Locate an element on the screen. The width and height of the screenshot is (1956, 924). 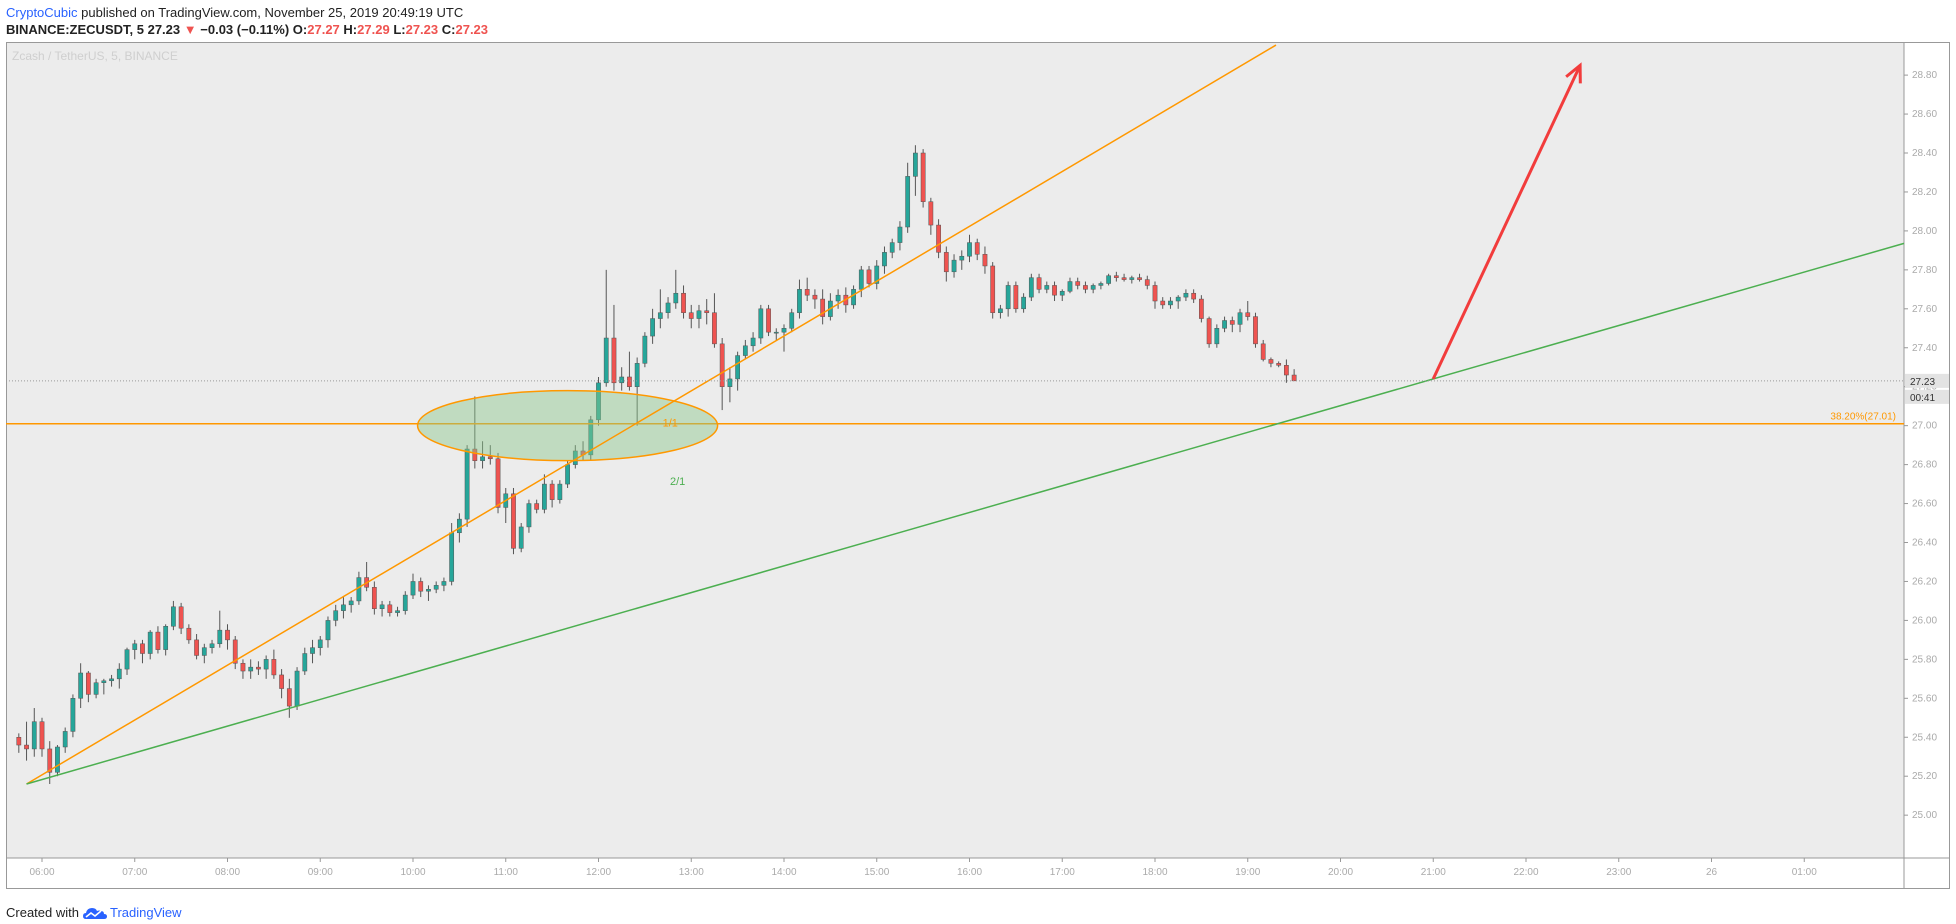
open-value: 27.27 is located at coordinates (323, 29).